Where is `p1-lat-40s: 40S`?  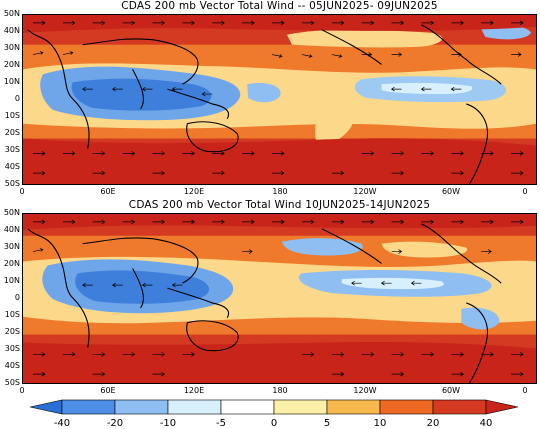 p1-lat-40s: 40S is located at coordinates (12, 166).